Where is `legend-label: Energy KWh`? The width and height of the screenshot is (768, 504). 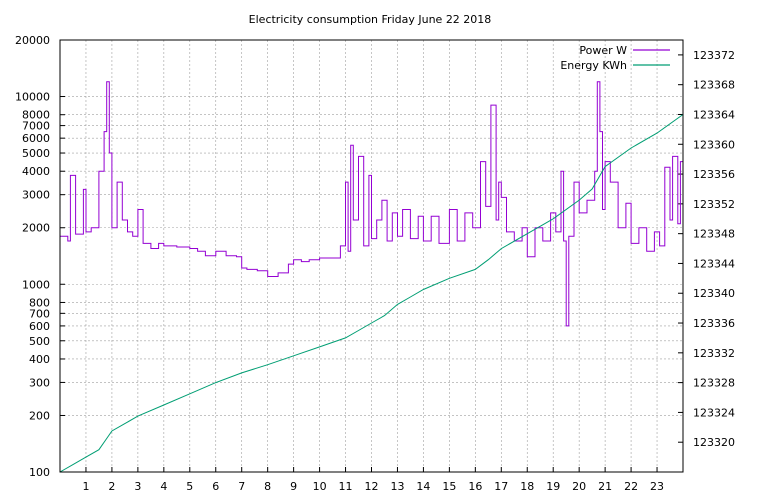
legend-label: Energy KWh is located at coordinates (593, 65).